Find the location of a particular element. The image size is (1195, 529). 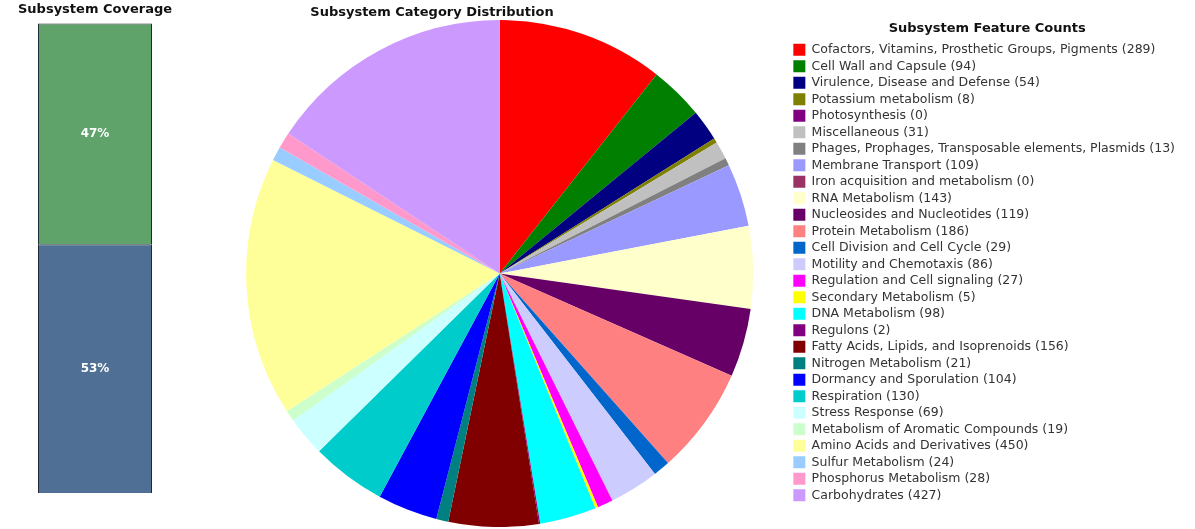

data-label: 47% is located at coordinates (95, 133).